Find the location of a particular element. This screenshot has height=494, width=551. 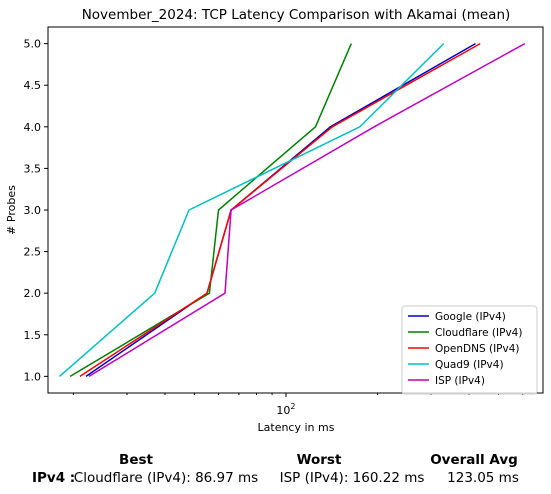

legend-entry: ISP (IPv4) is located at coordinates (460, 381).